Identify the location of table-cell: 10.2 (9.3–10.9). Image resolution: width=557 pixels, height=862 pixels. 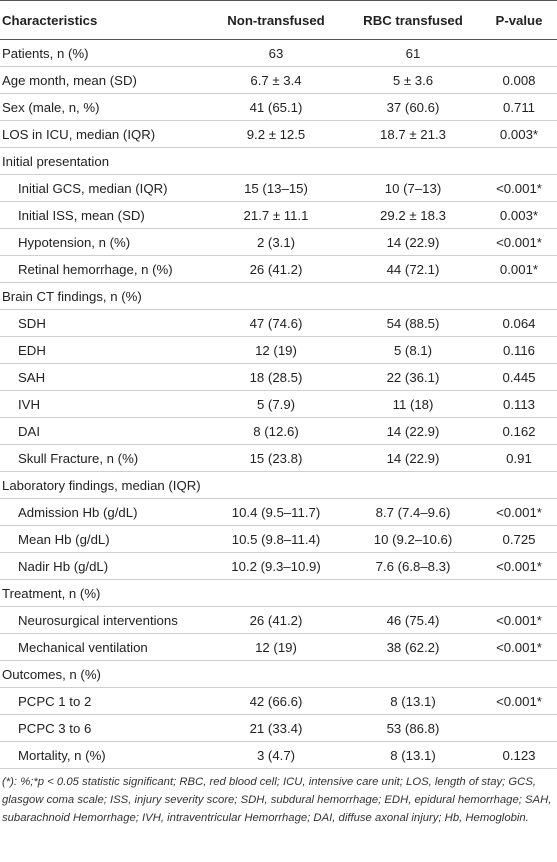
(276, 566).